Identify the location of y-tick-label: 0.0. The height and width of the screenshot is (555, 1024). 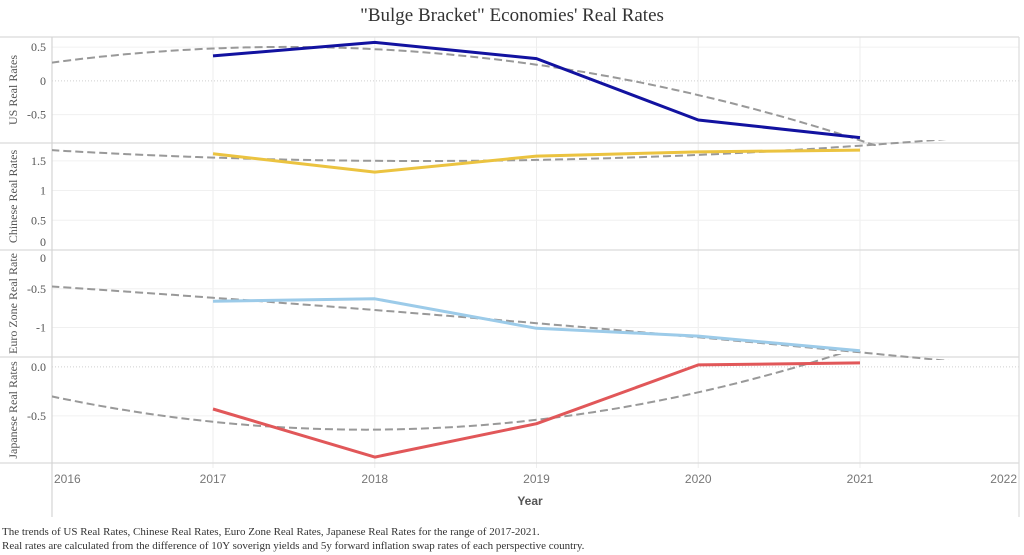
(38, 367).